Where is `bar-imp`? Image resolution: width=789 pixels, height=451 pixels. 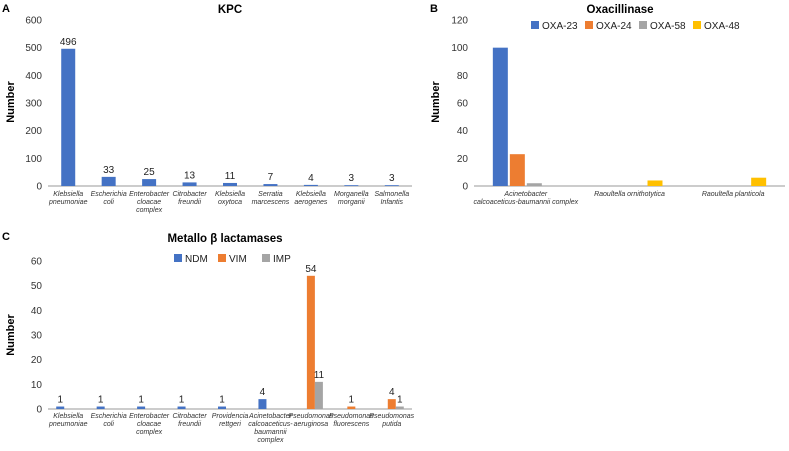 bar-imp is located at coordinates (318, 395).